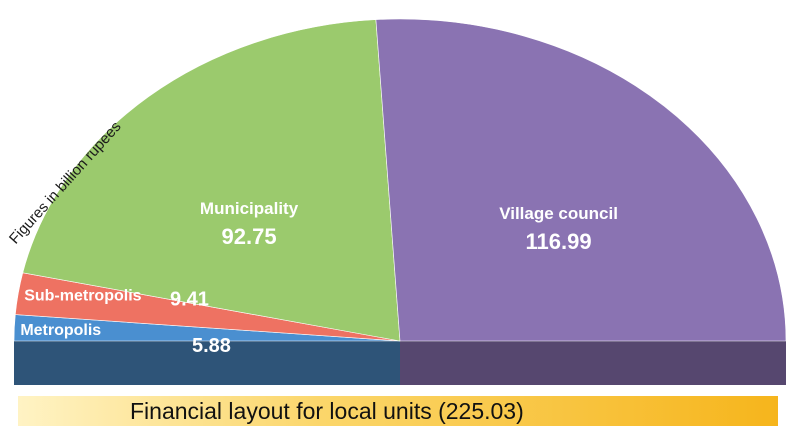  Describe the element at coordinates (207, 363) in the screenshot. I see `pie-base-left` at that location.